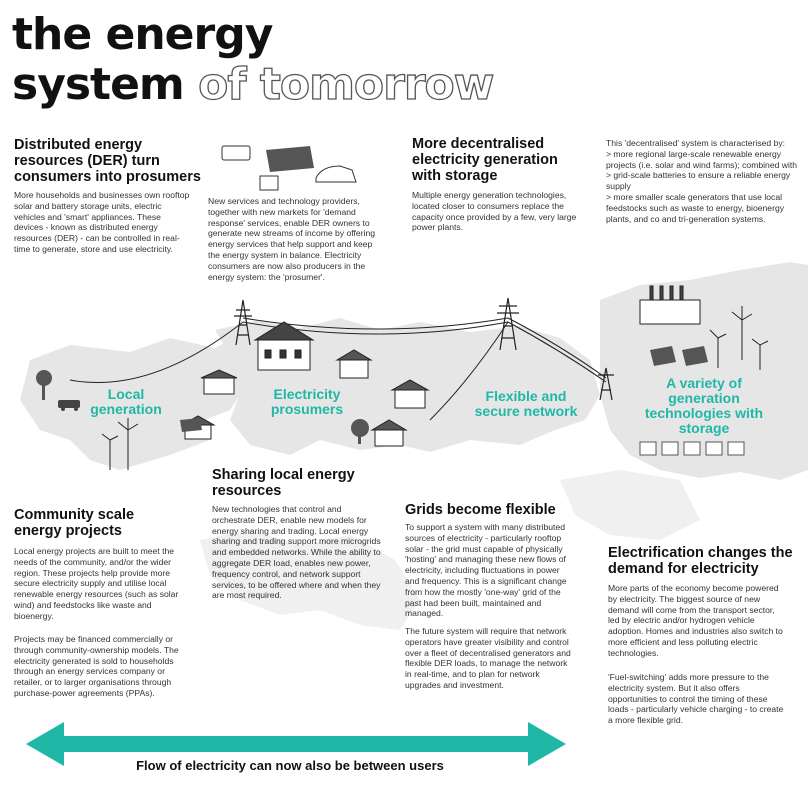 The width and height of the screenshot is (810, 810). What do you see at coordinates (307, 401) in the screenshot?
I see `label-electricity-prosumers: Electricity prosumers` at bounding box center [307, 401].